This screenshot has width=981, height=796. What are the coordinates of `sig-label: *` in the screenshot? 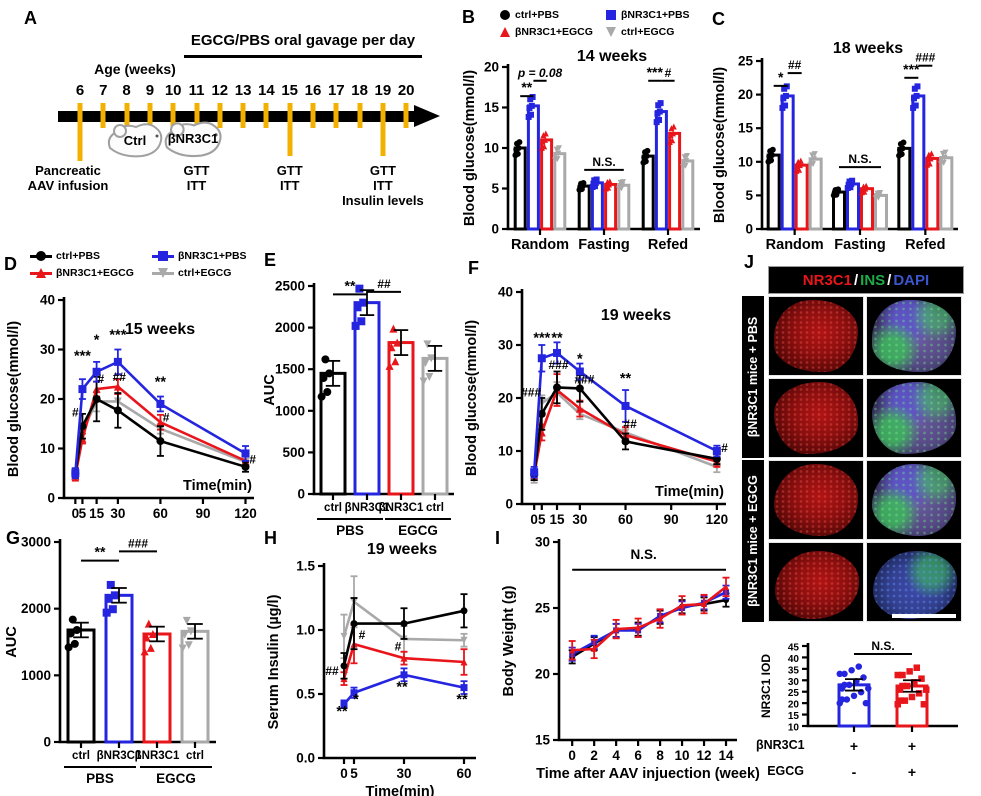 It's located at (97, 341).